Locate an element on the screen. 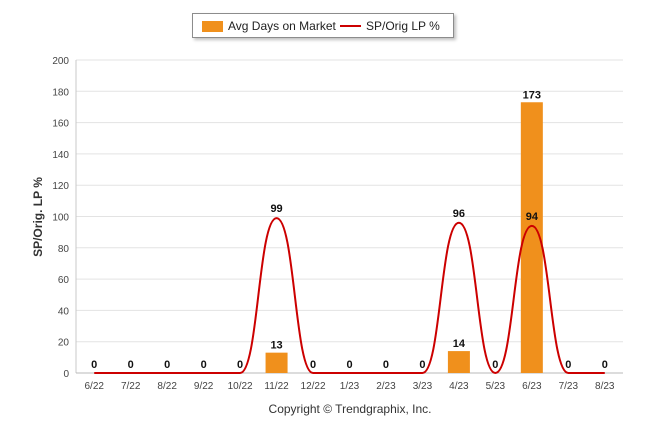 The width and height of the screenshot is (646, 434). y-tick-label: 140 is located at coordinates (60, 155).